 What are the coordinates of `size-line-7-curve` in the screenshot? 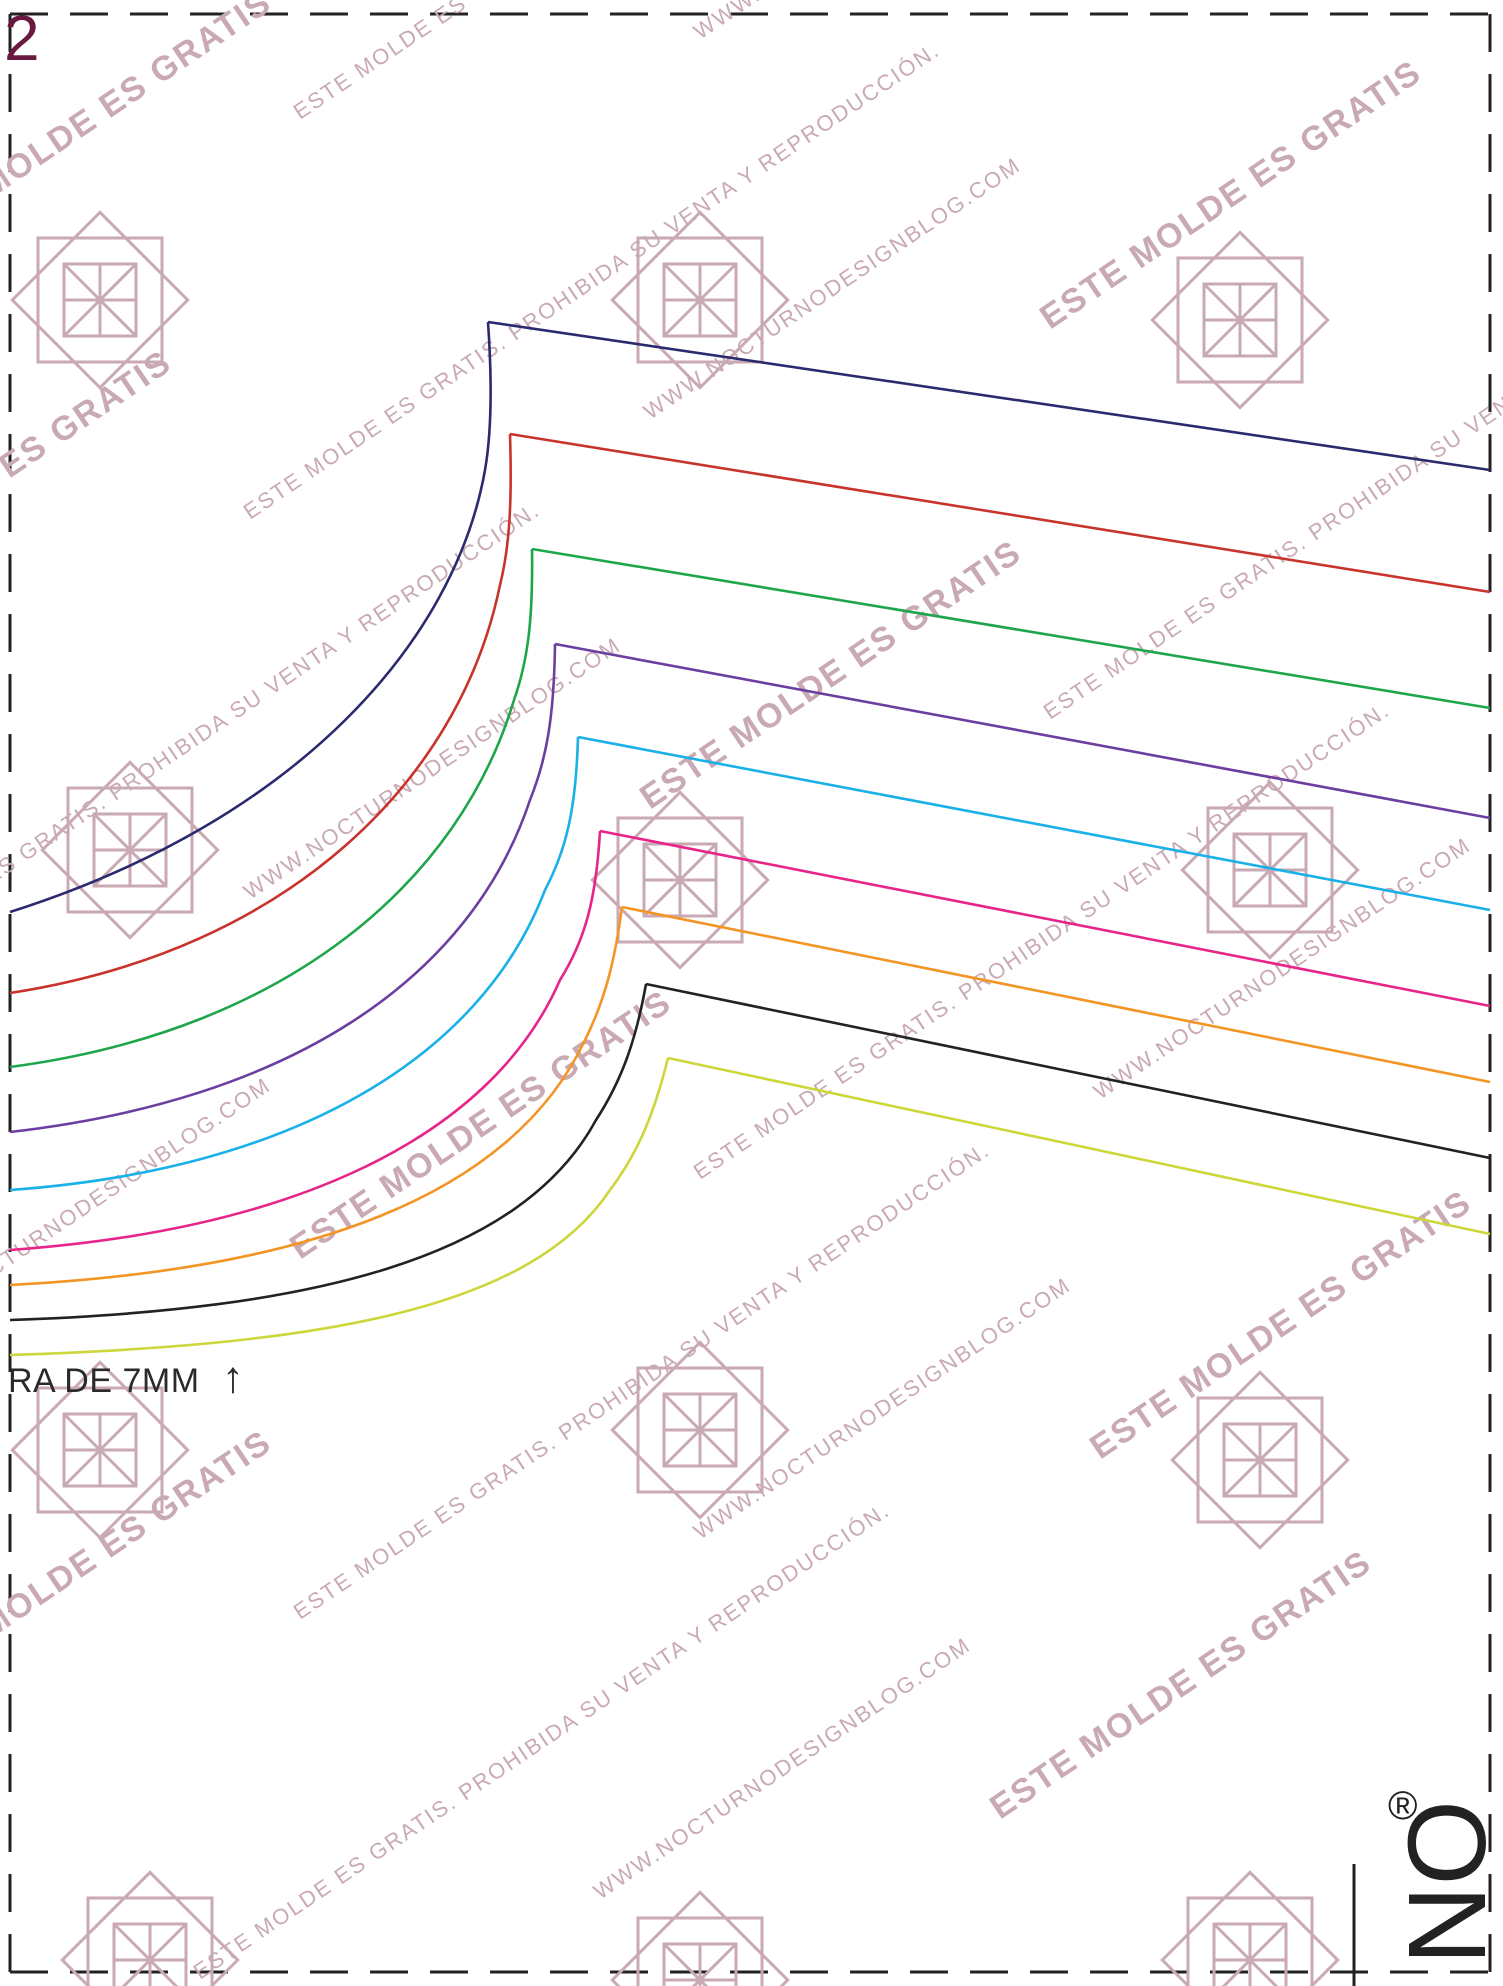 It's located at (316, 1096).